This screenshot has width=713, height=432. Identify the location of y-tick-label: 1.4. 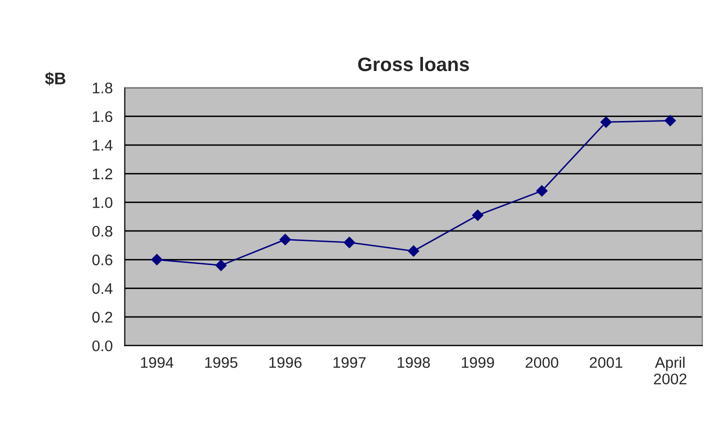
(102, 145).